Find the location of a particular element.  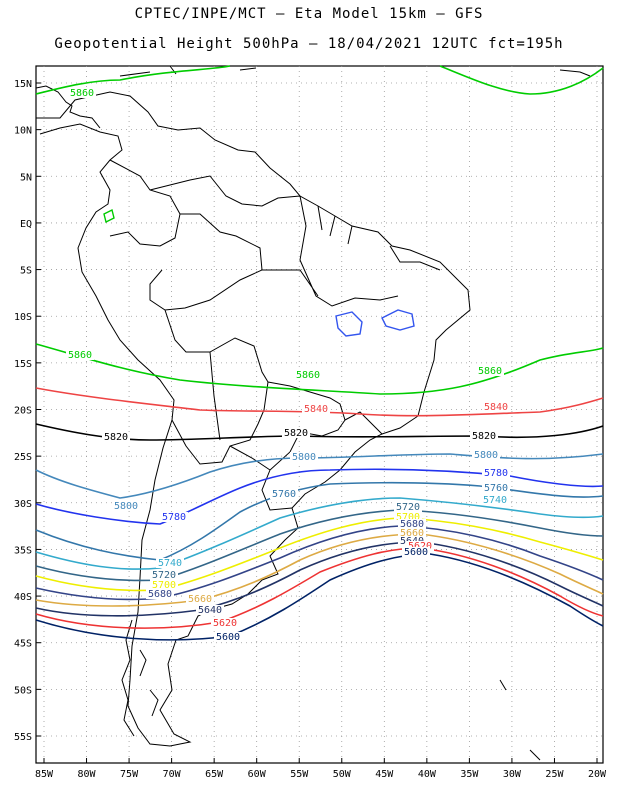

contour-label-5840: 5840 is located at coordinates (496, 407).